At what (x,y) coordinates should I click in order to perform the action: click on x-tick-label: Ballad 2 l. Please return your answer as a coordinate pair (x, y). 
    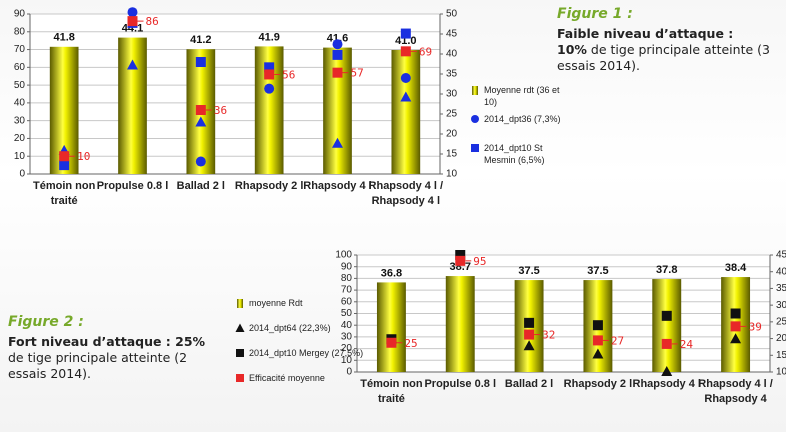
    Looking at the image, I should click on (529, 384).